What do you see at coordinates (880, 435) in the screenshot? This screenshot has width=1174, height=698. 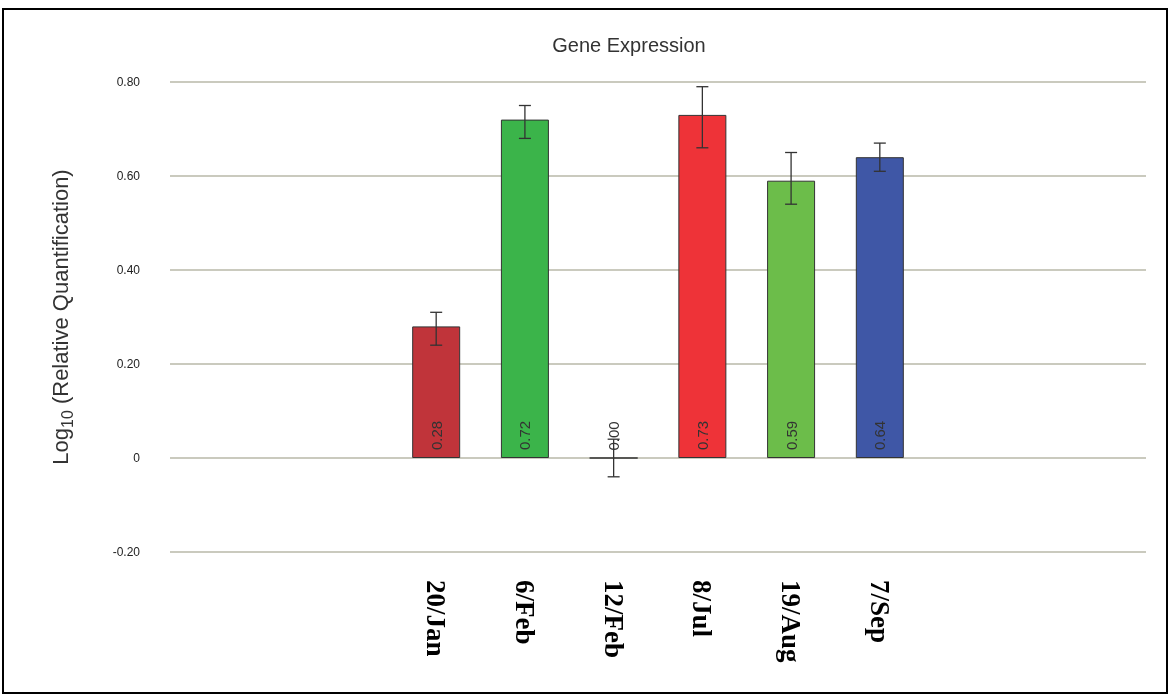 I see `data-label: 0.64` at bounding box center [880, 435].